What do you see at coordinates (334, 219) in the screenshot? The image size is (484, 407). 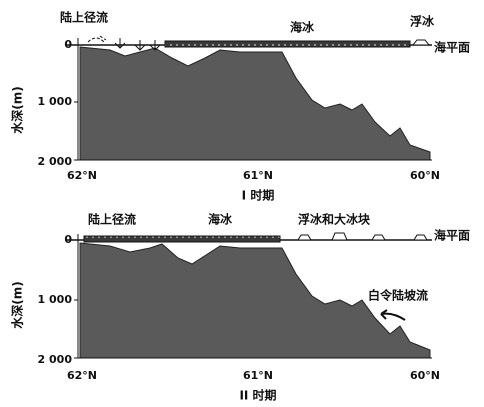 I see `float-ice-label: 浮冰和大冰块` at bounding box center [334, 219].